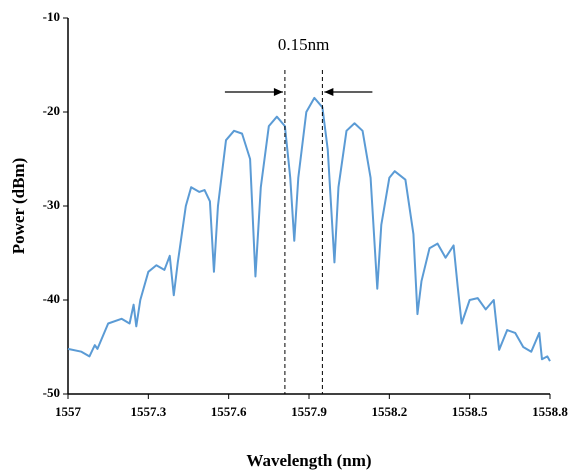 Image resolution: width=578 pixels, height=475 pixels. I want to click on x-tick-label: 1558.2, so click(389, 411).